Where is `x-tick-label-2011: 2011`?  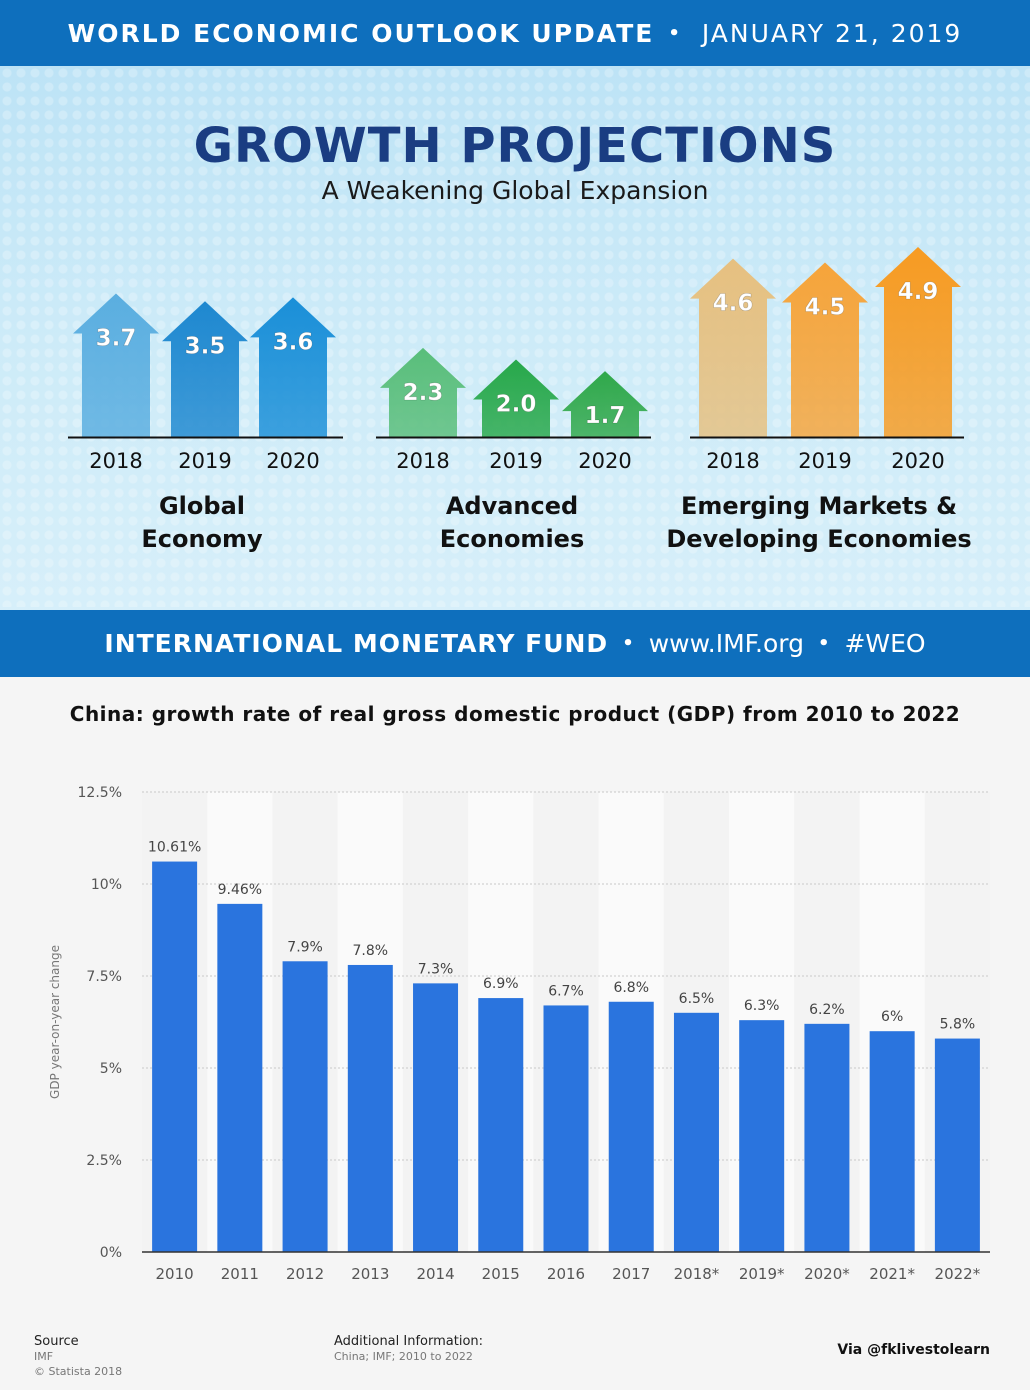
x-tick-label-2011: 2011 is located at coordinates (240, 1274).